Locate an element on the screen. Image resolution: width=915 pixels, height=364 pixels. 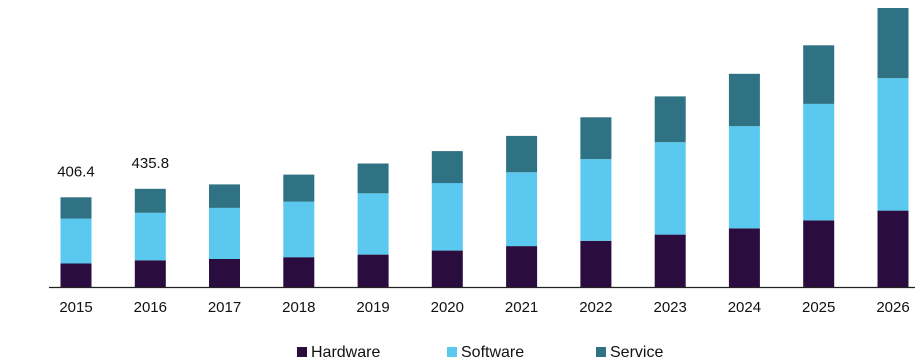
x-tick-label-2022: 2022 is located at coordinates (595, 307).